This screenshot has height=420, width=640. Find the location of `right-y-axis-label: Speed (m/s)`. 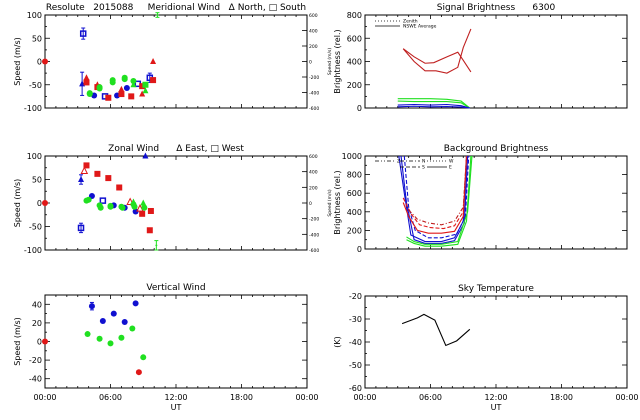

right-y-axis-label: Speed (m/s) is located at coordinates (330, 62).